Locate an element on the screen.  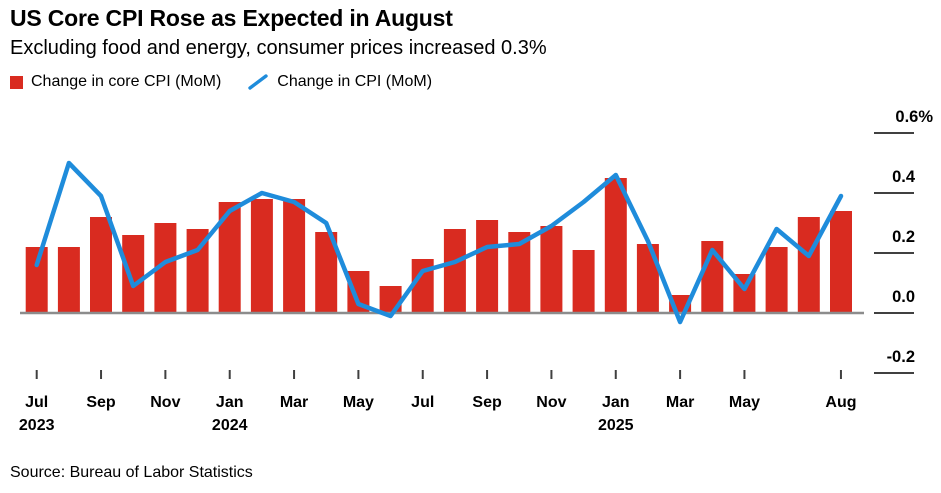
bar-Jan-2024 is located at coordinates (229, 257).